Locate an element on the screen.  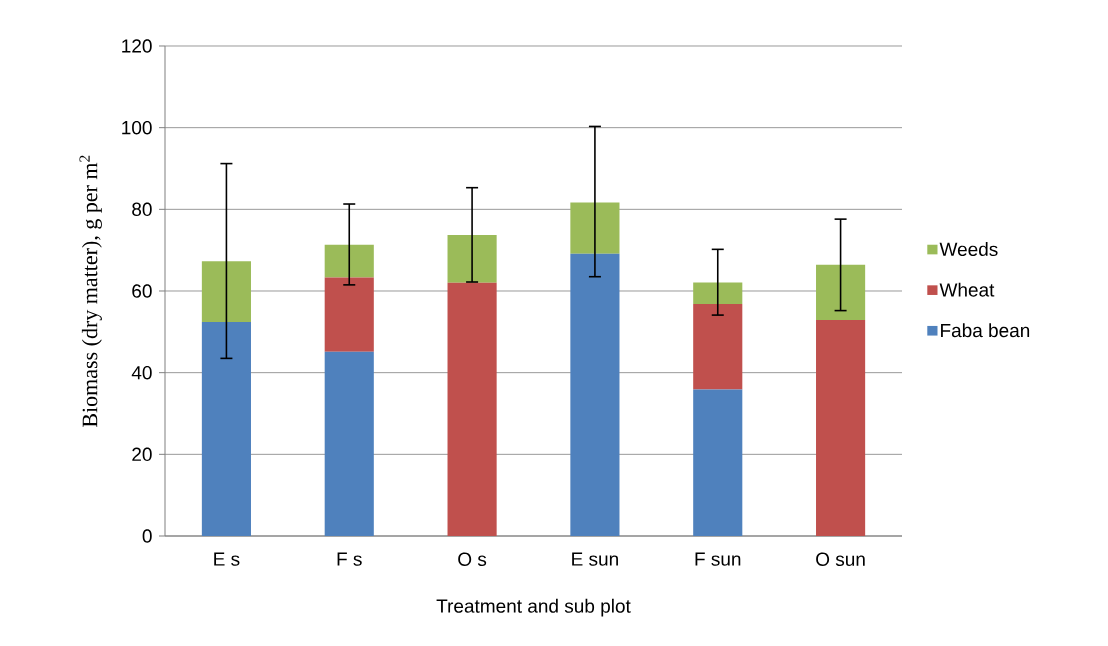
y-tick-label: 20 is located at coordinates (142, 454).